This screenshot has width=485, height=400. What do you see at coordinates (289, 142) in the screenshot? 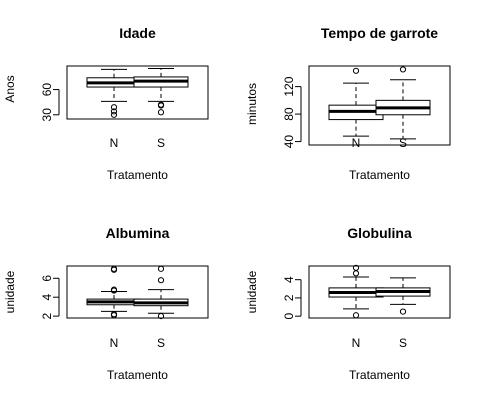
I see `y-tick-label: 40` at bounding box center [289, 142].